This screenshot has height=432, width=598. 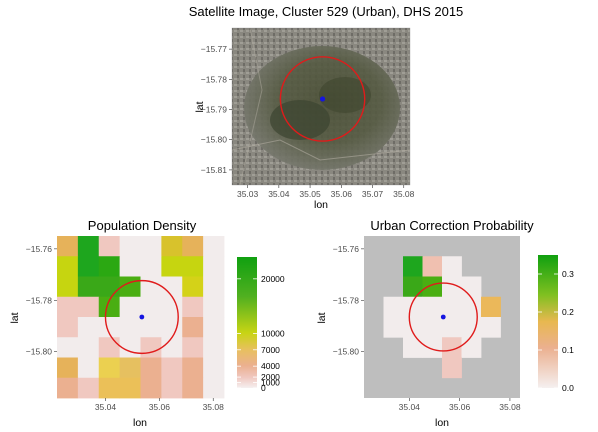 I want to click on legend-tick-label: 1000, so click(x=270, y=383).